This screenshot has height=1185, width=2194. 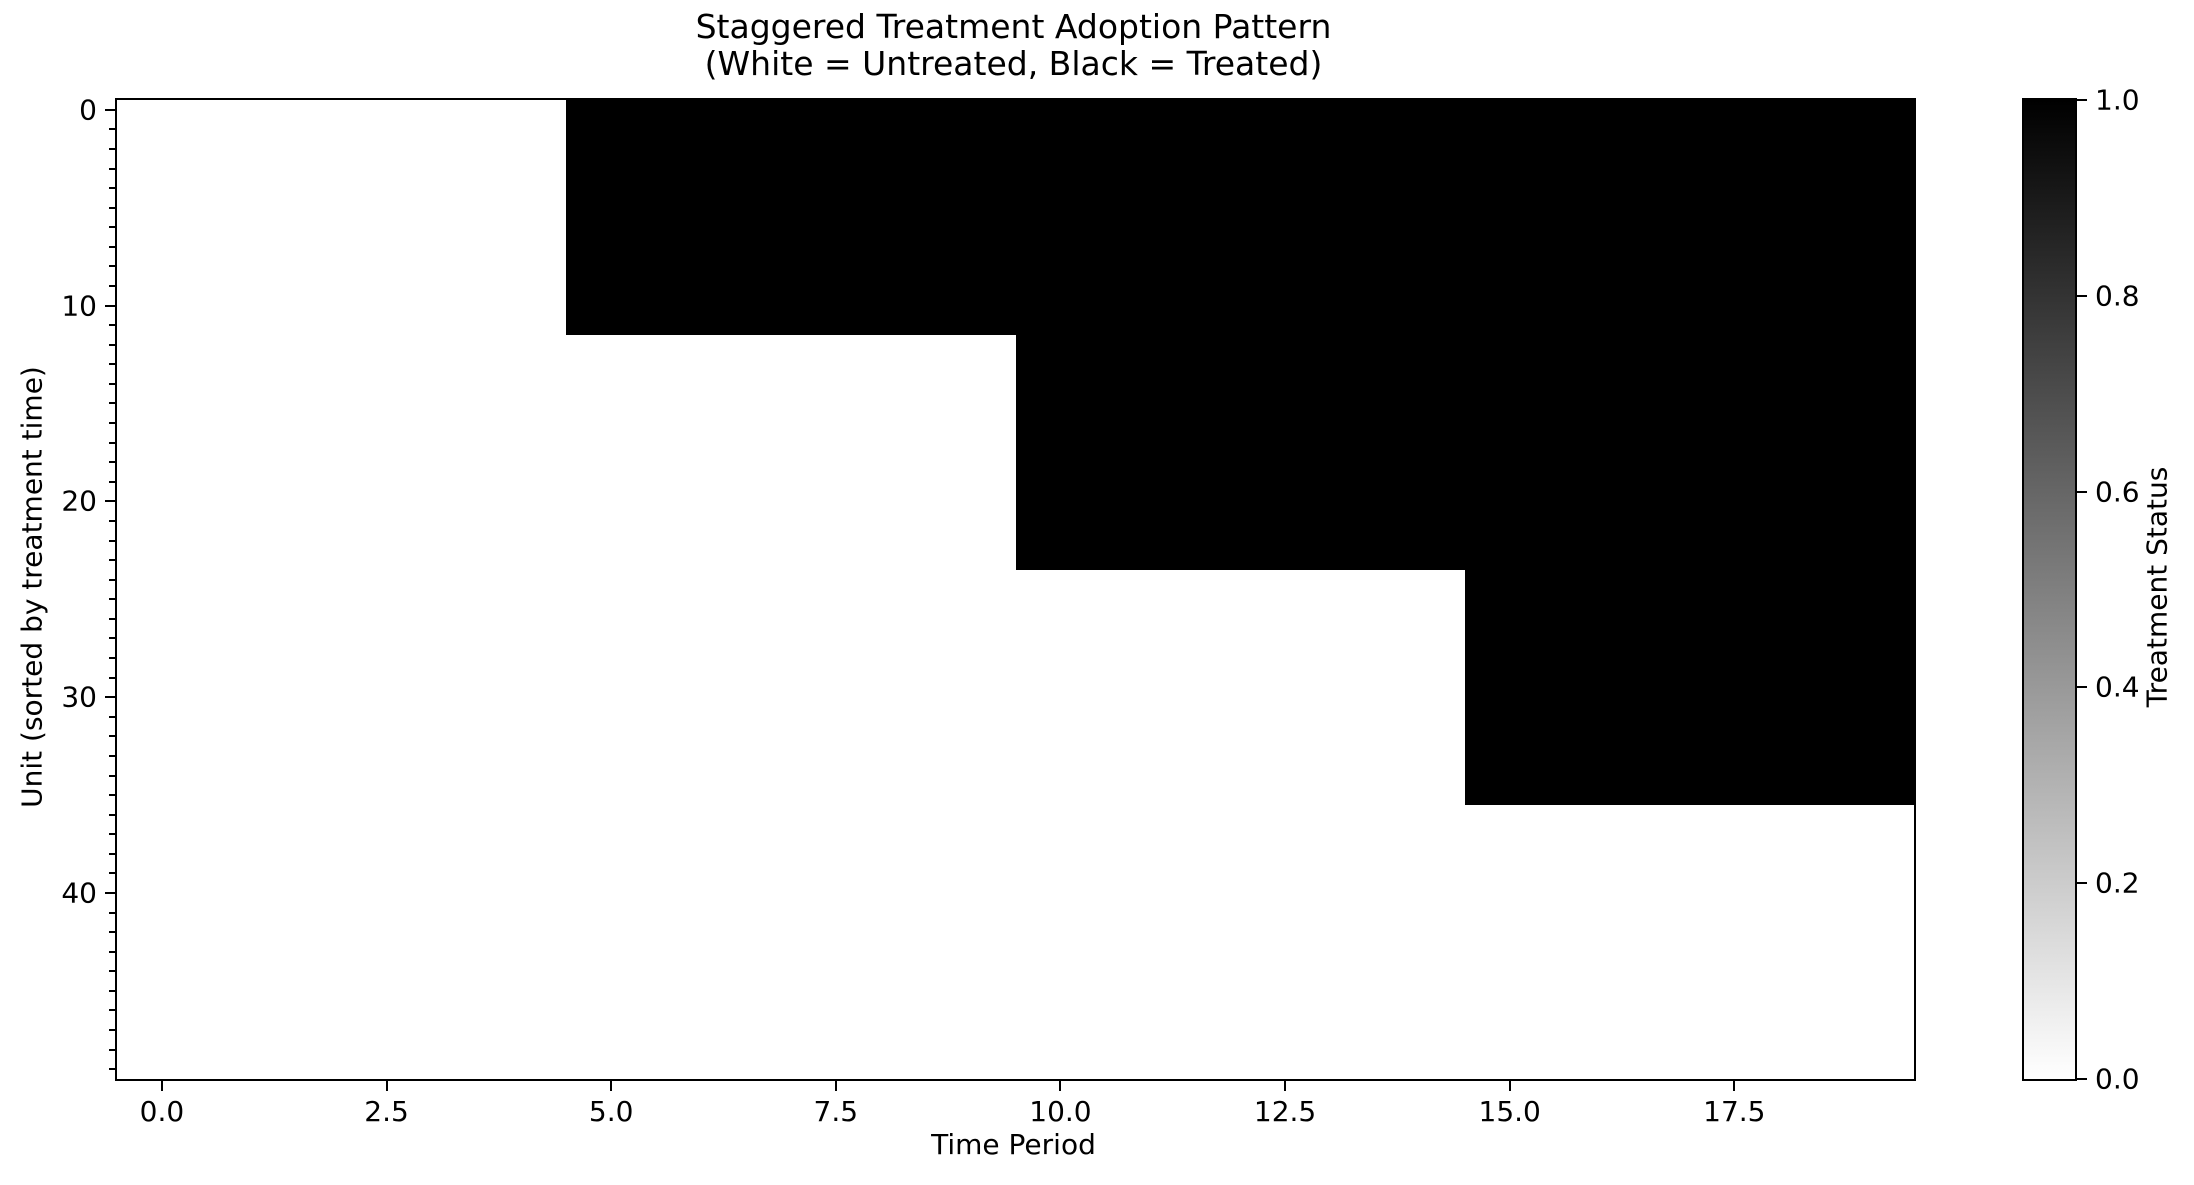 What do you see at coordinates (162, 1111) in the screenshot?
I see `x-tick-label: 0.0` at bounding box center [162, 1111].